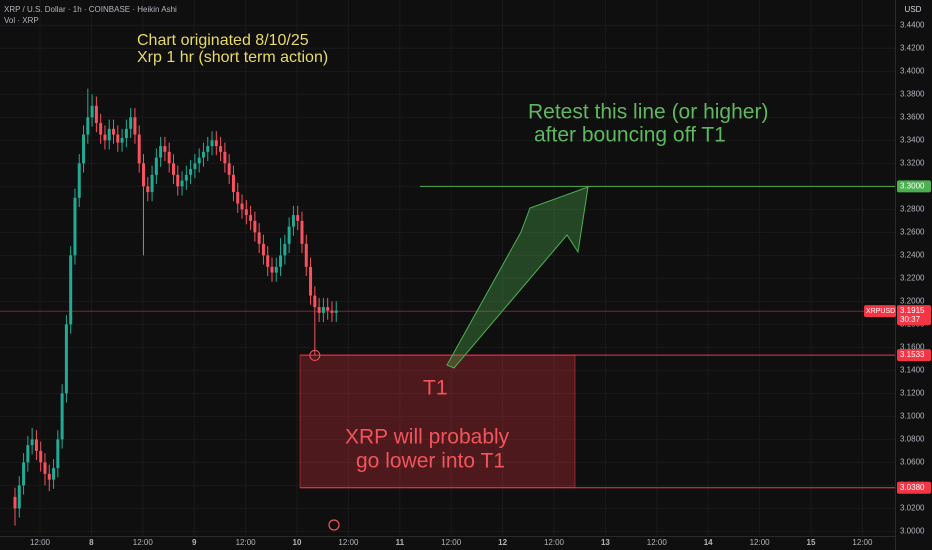  I want to click on y-tick-label: 3.1600, so click(912, 346).